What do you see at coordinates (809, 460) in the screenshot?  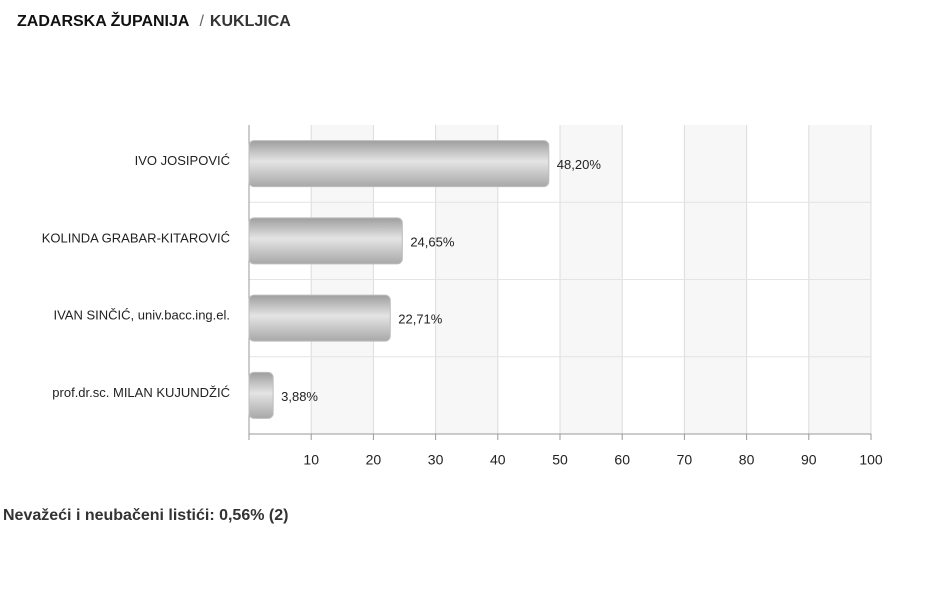 I see `x-tick-label: 90` at bounding box center [809, 460].